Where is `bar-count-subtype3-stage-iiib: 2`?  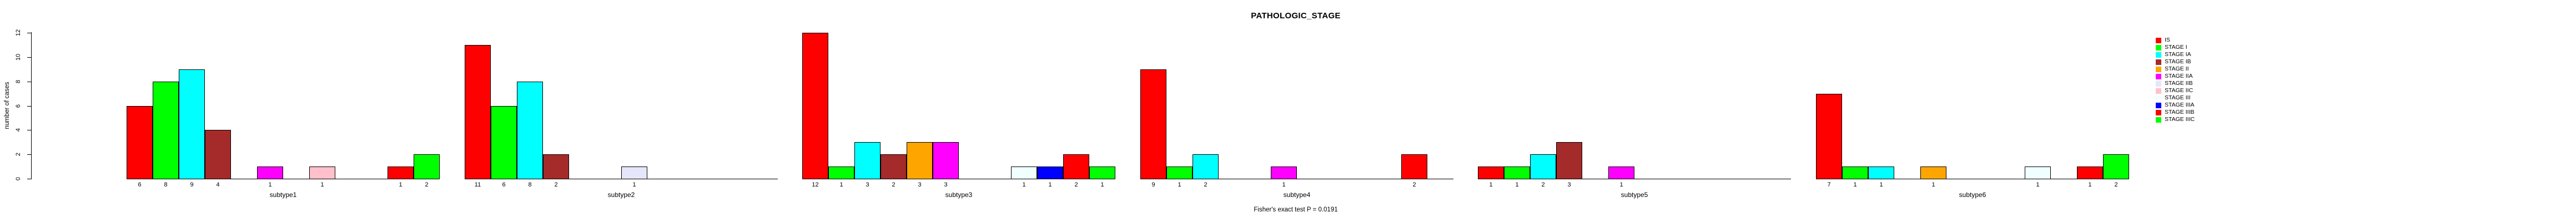 bar-count-subtype3-stage-iiib: 2 is located at coordinates (1076, 185).